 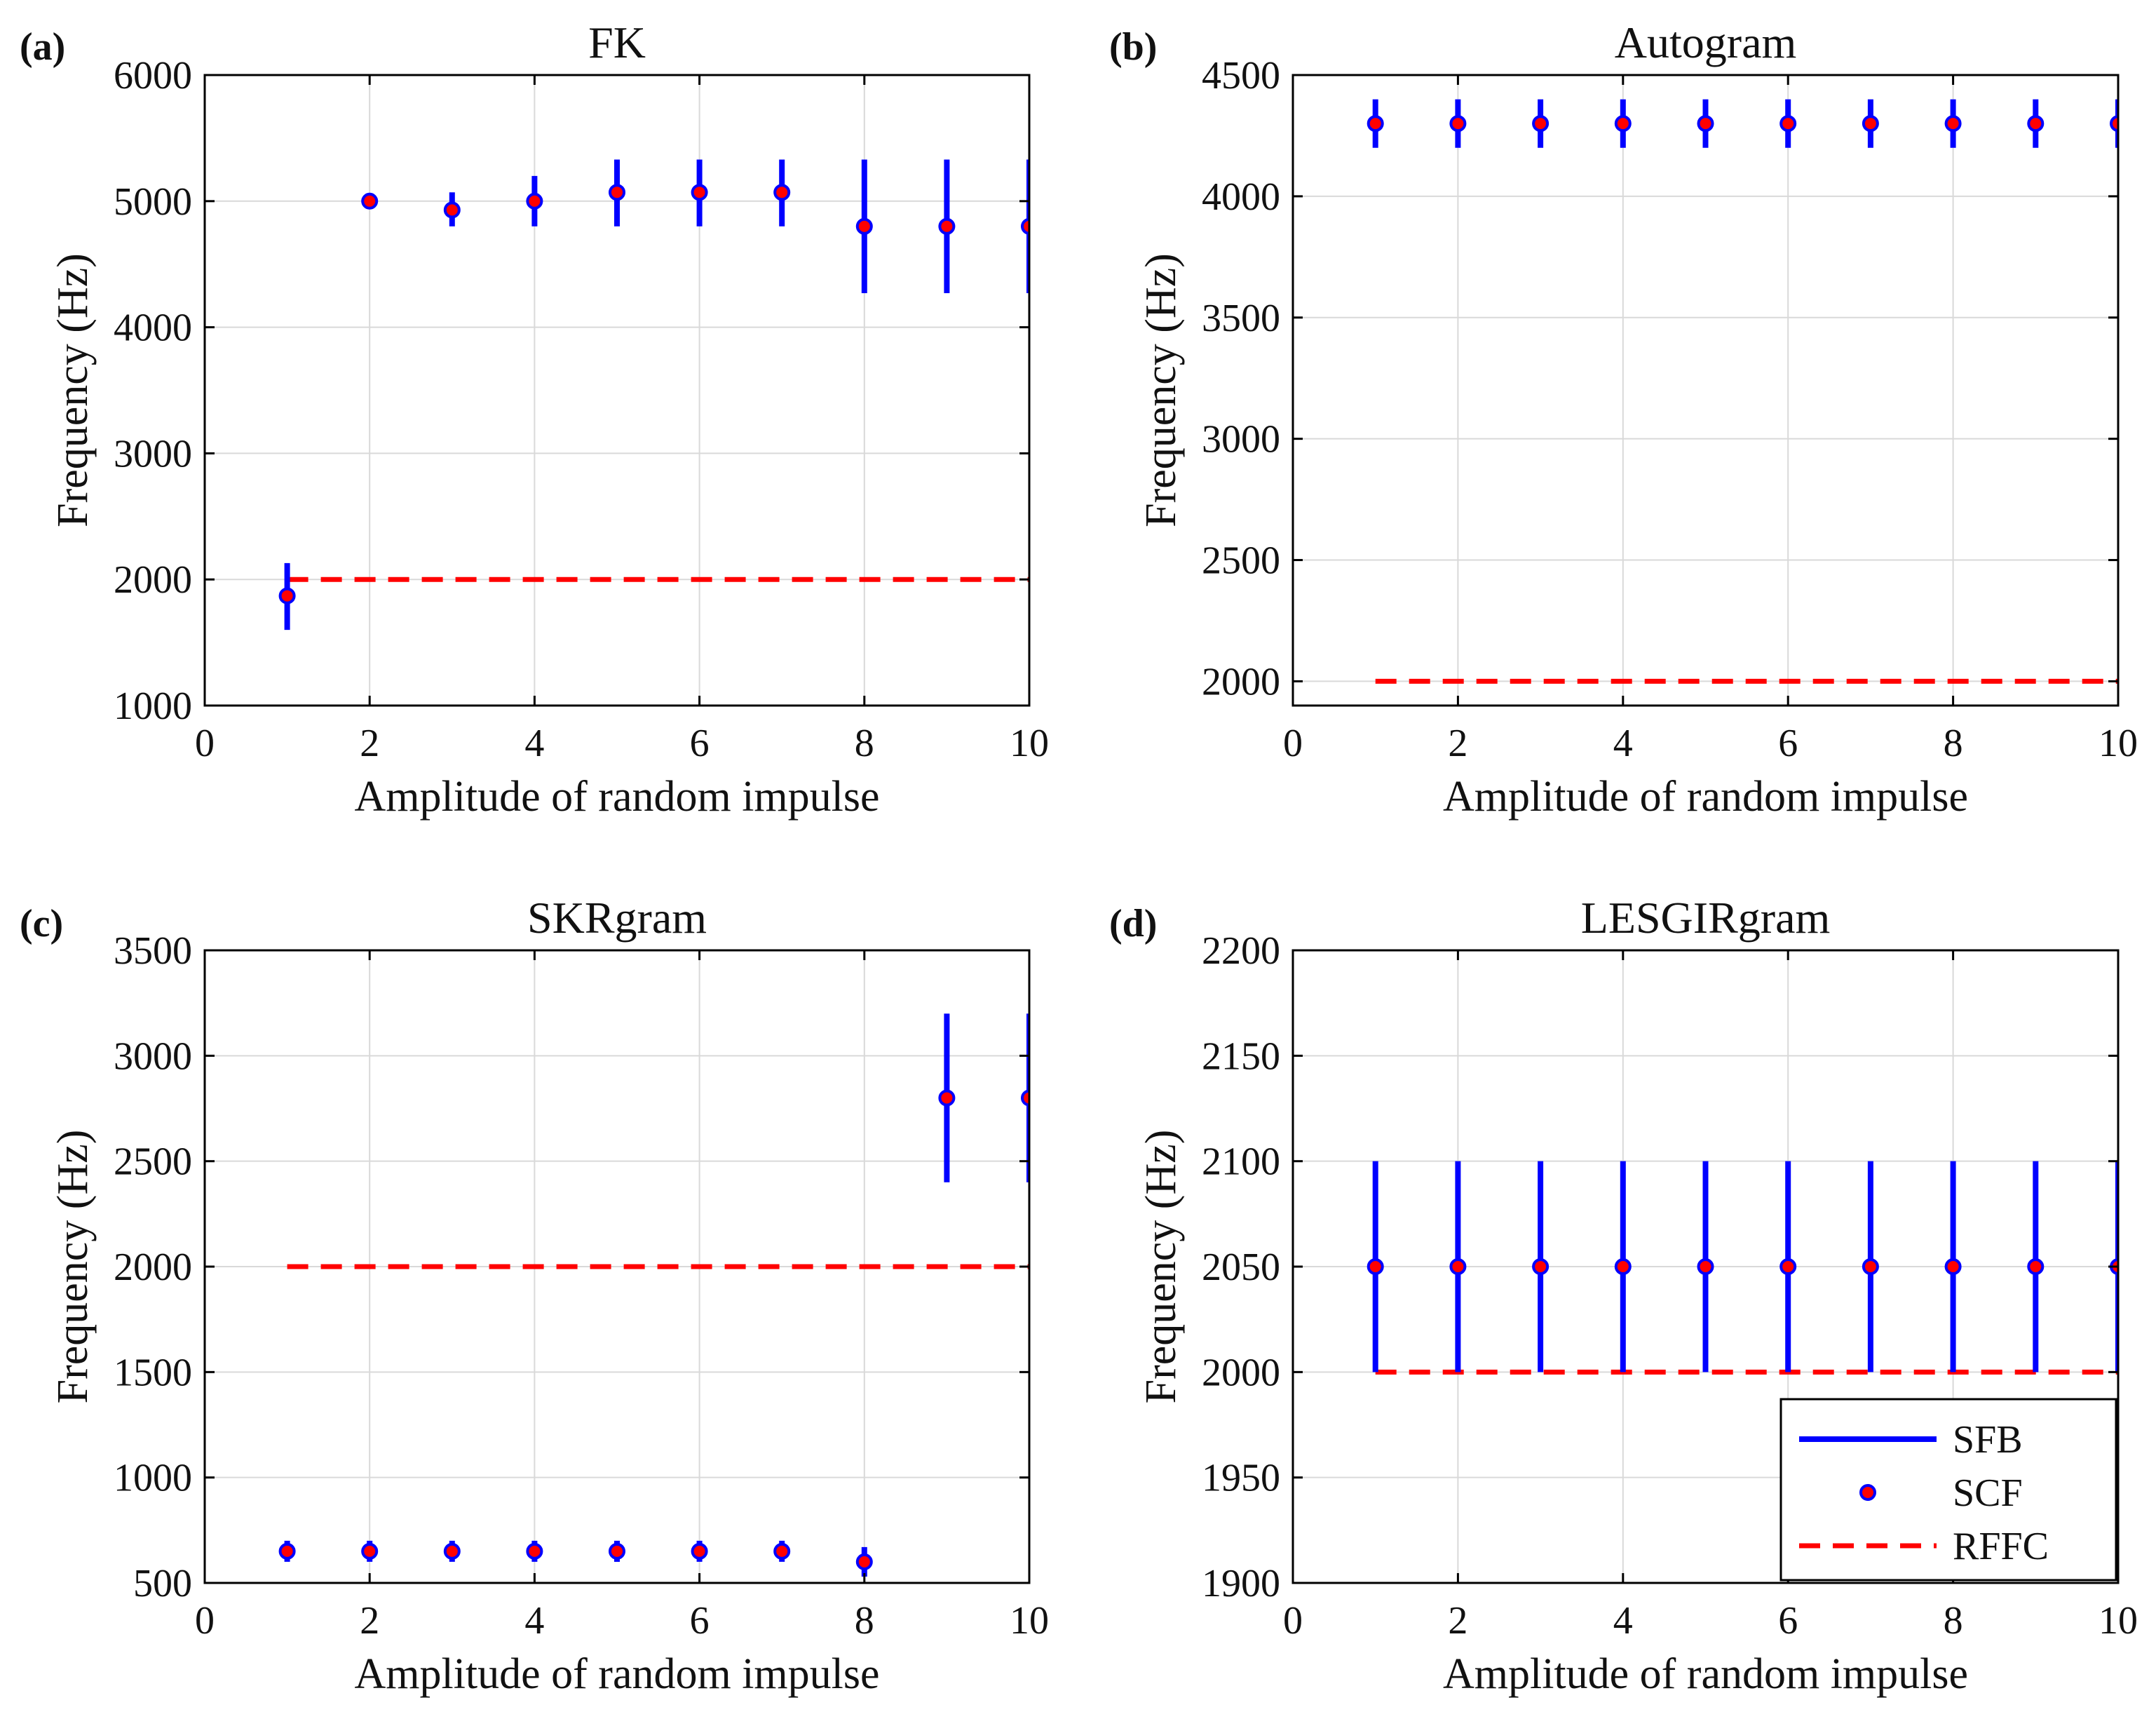 I want to click on panel-label: (a), so click(x=42, y=47).